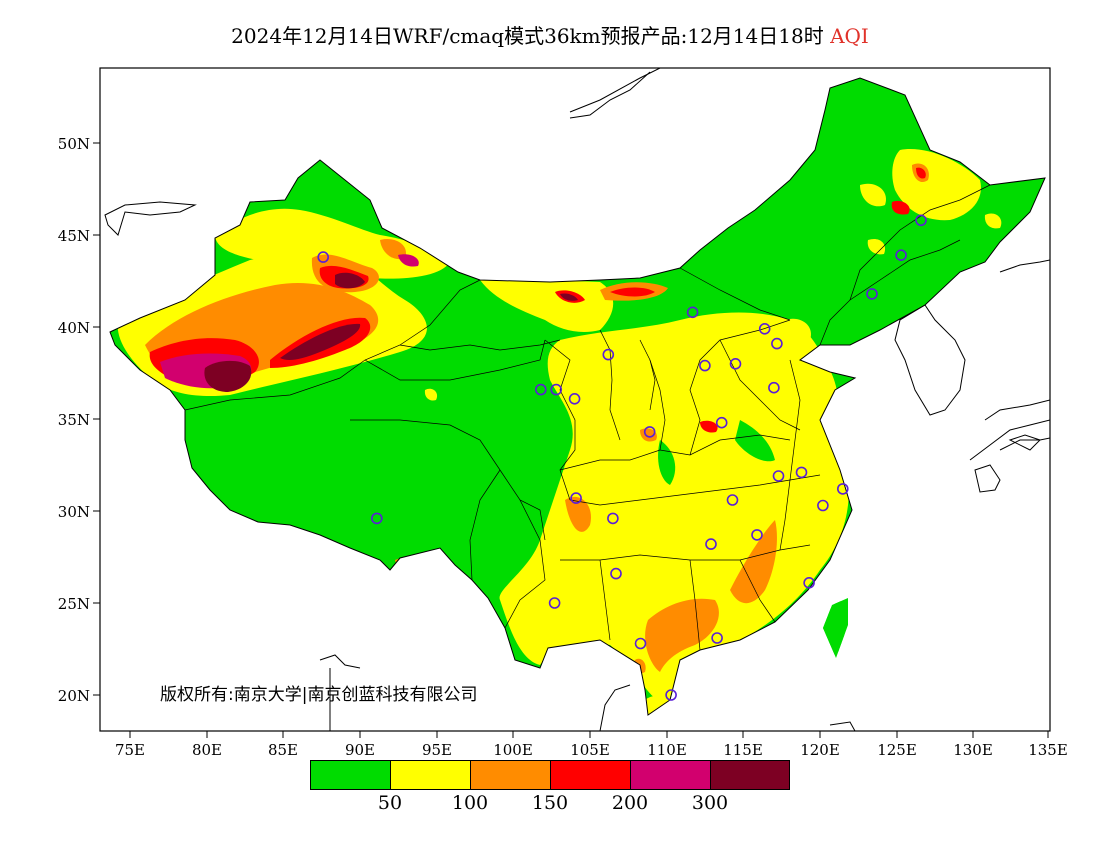 This screenshot has height=850, width=1100. Describe the element at coordinates (470, 803) in the screenshot. I see `legend-label: 100` at that location.